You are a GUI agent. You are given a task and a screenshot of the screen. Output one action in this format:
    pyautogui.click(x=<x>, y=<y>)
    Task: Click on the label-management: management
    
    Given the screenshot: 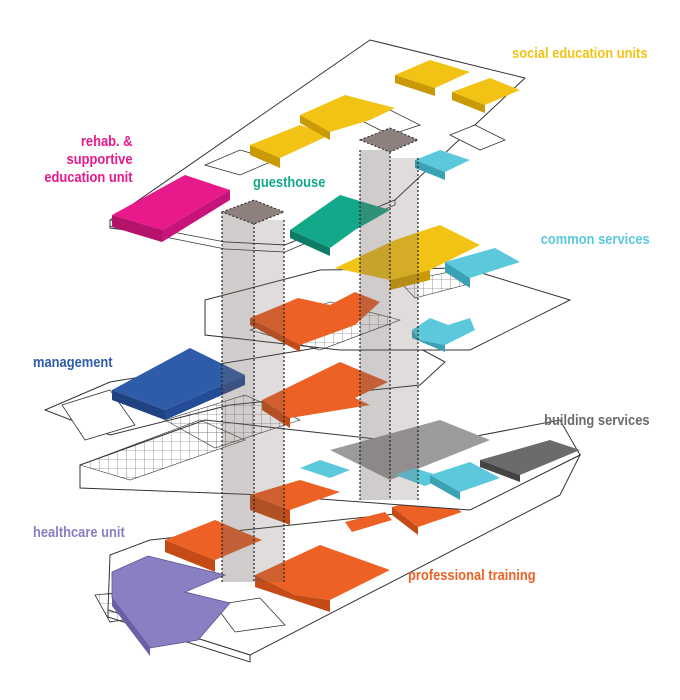 What is the action you would take?
    pyautogui.click(x=73, y=362)
    